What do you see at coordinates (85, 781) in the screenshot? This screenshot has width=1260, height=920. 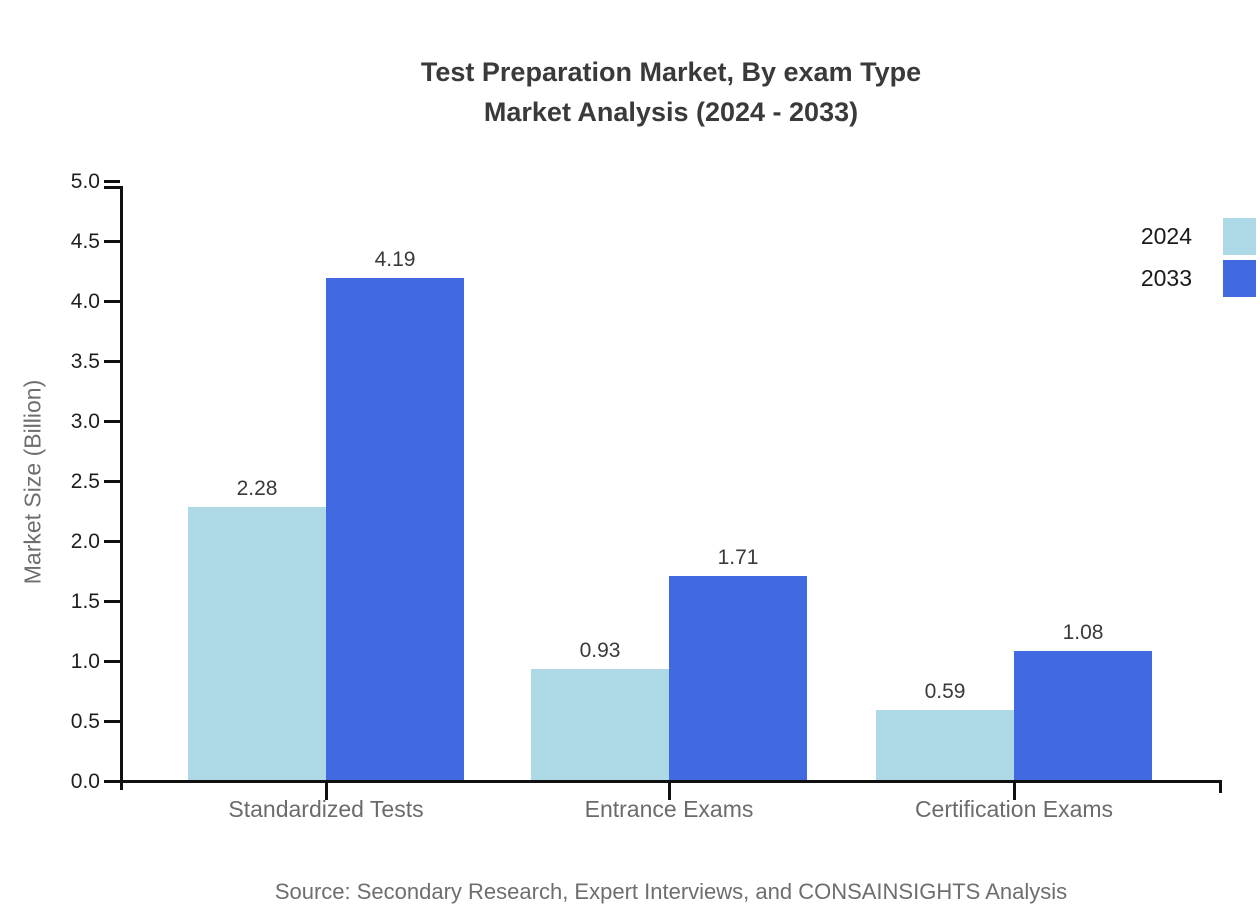 I see `y-tick-label: 0.0` at bounding box center [85, 781].